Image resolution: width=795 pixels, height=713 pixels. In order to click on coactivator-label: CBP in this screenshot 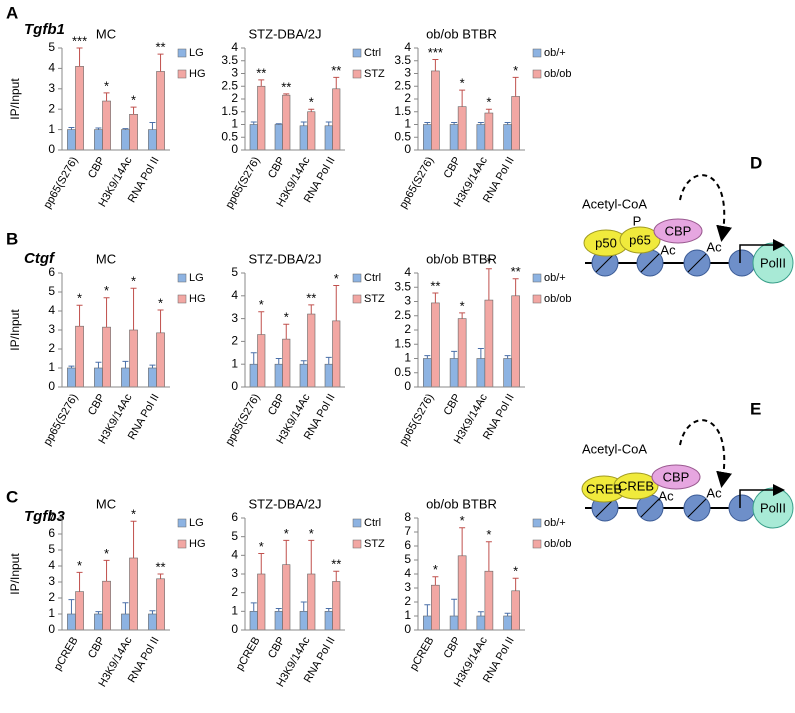, I will do `click(678, 230)`.